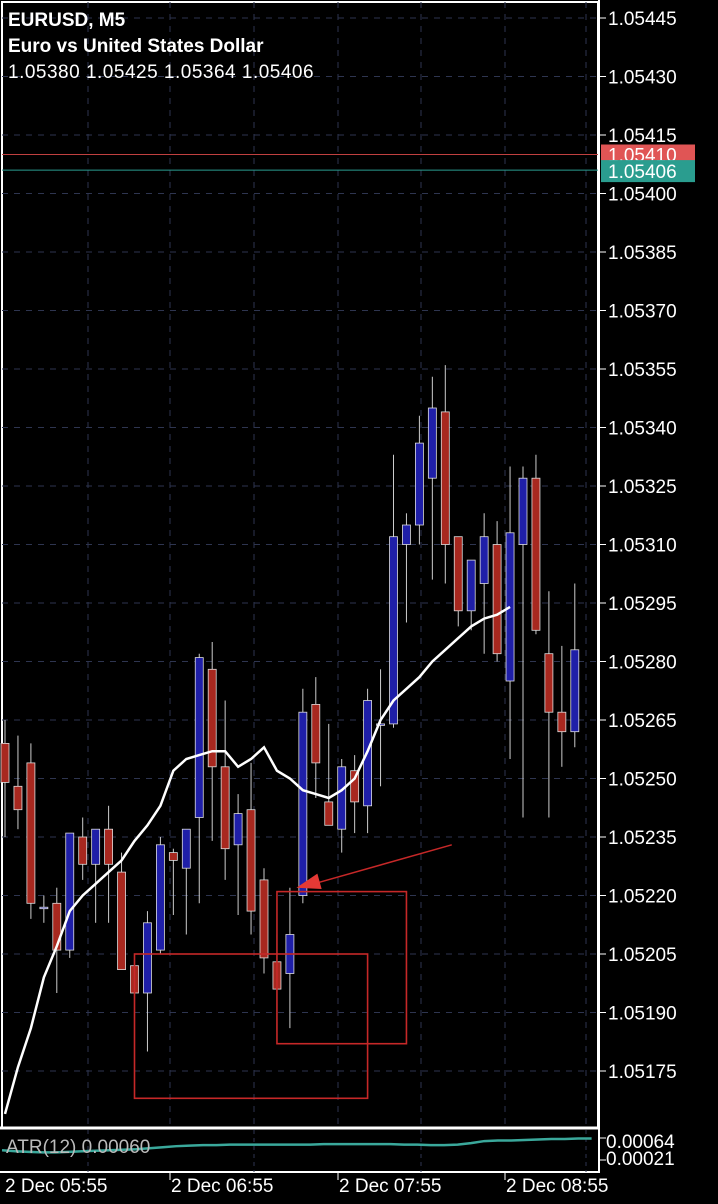 This screenshot has width=718, height=1204. I want to click on ask-price-tag, so click(648, 171).